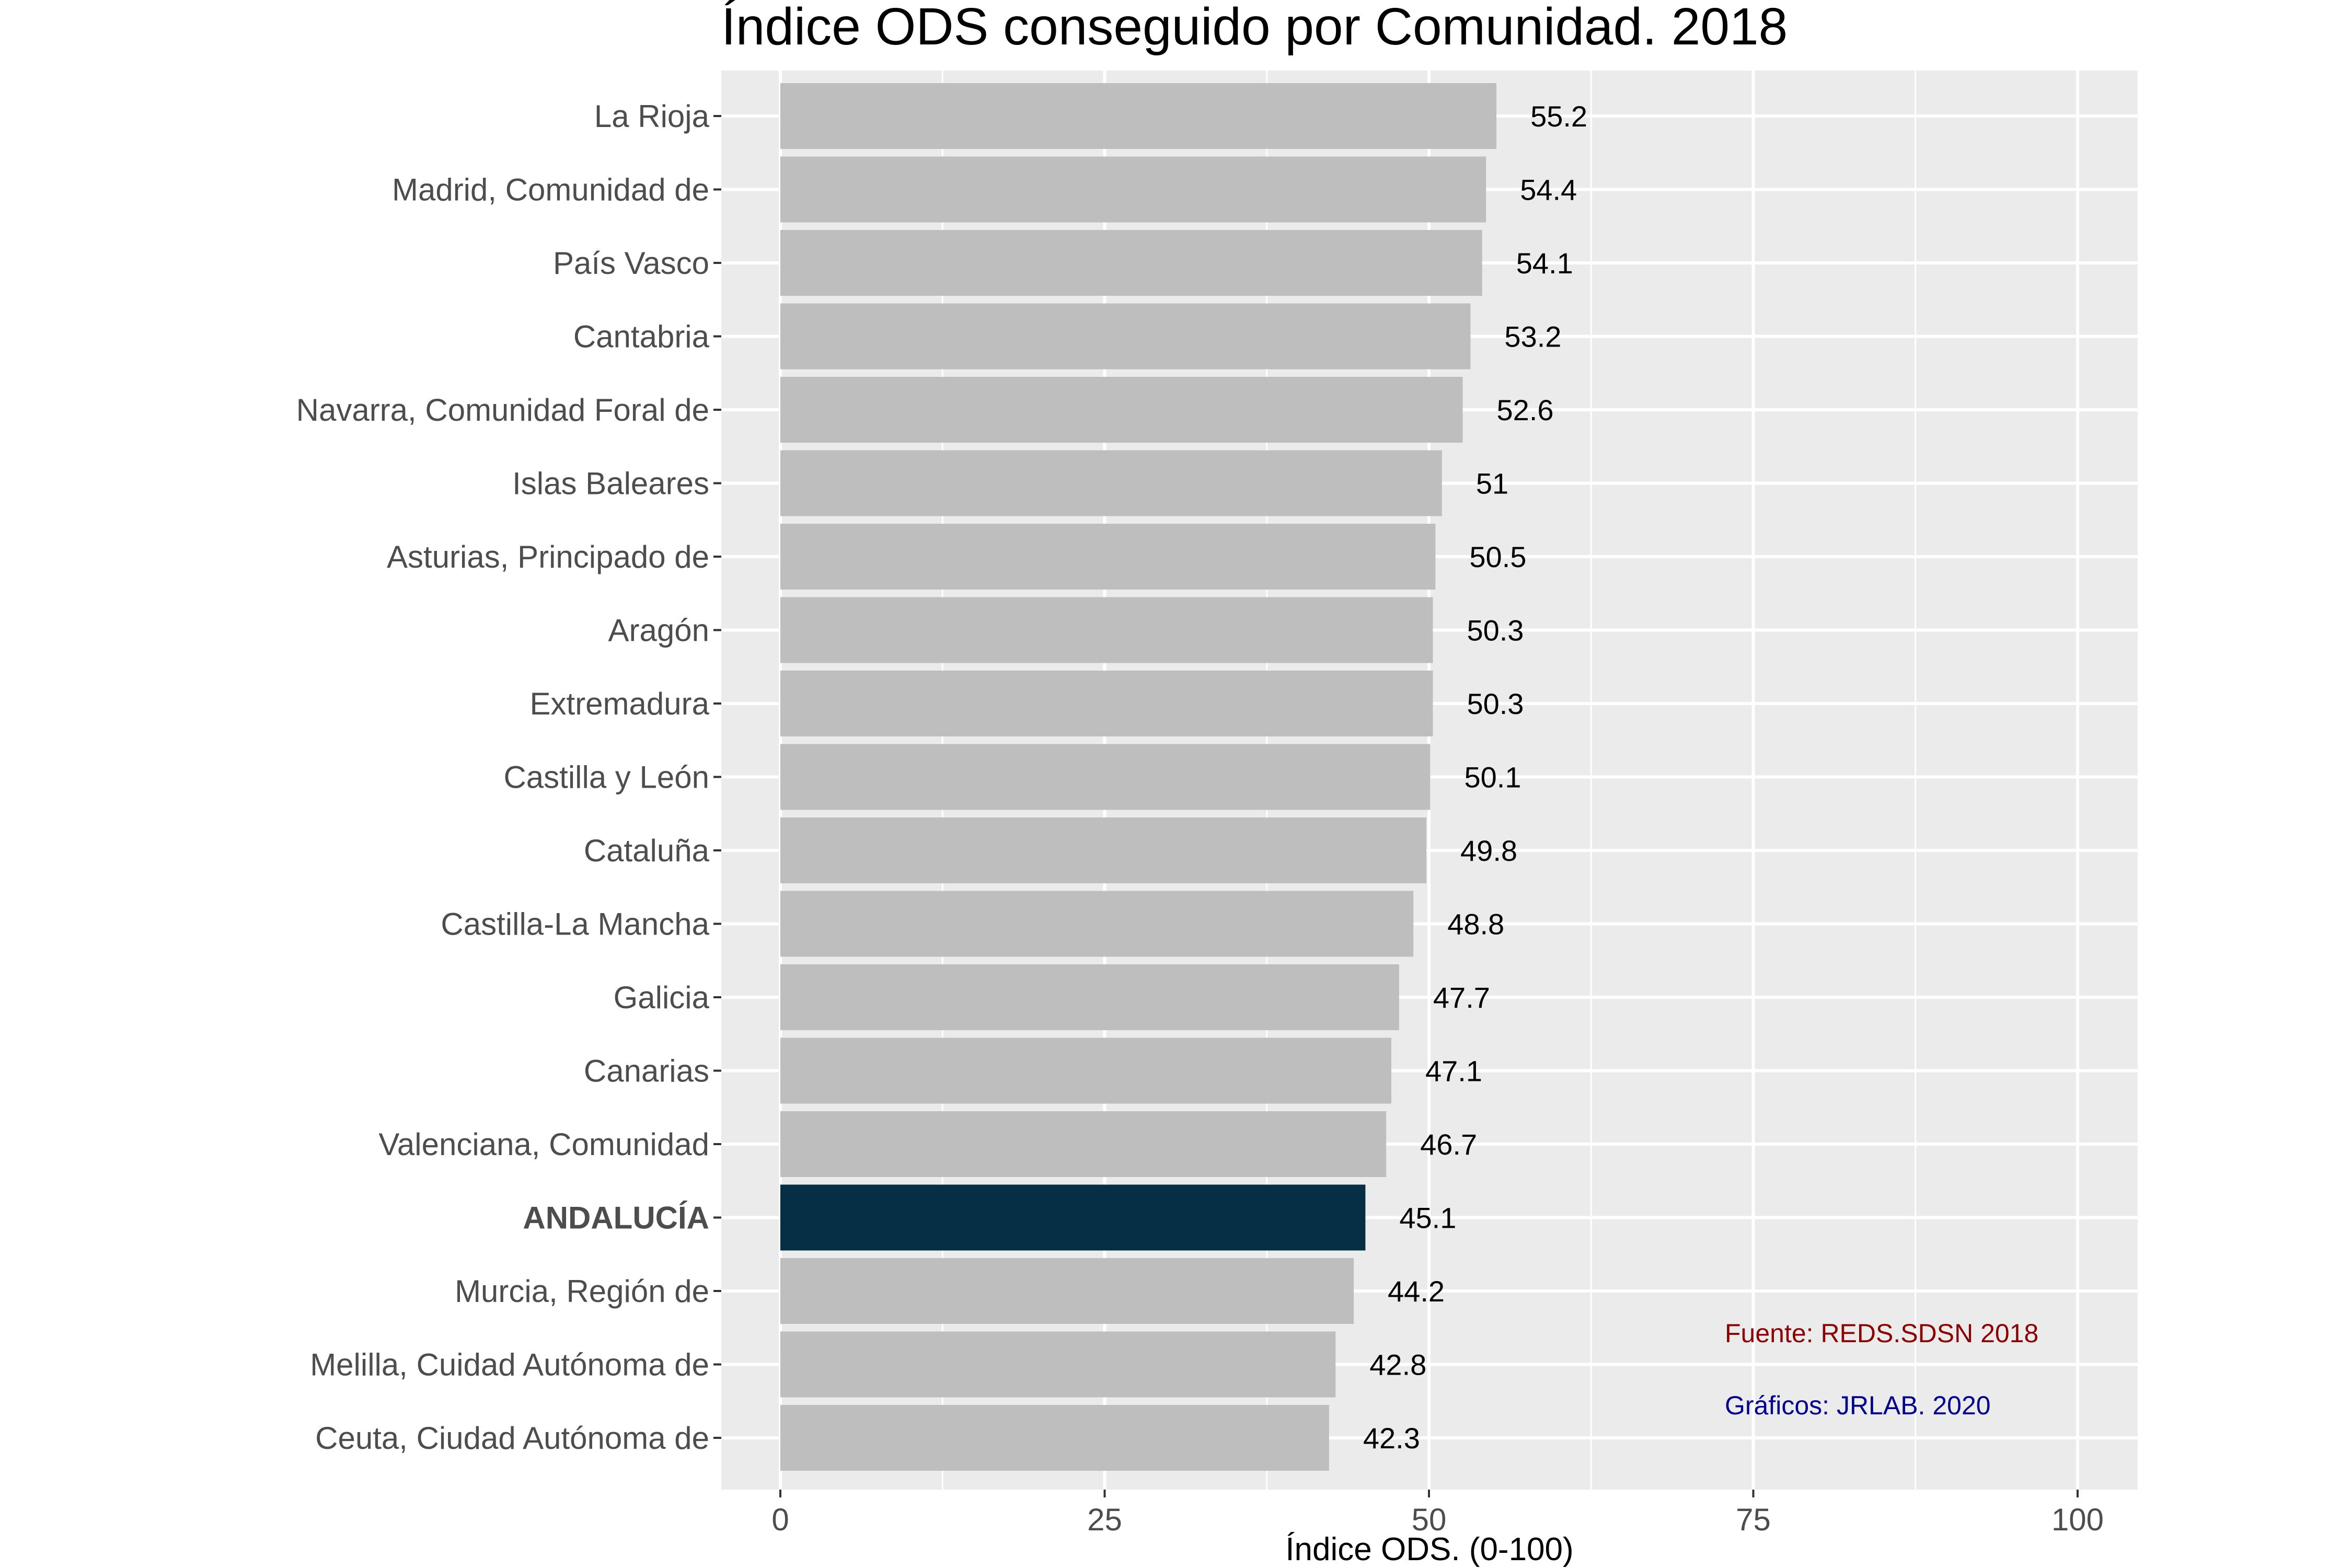 The width and height of the screenshot is (2352, 1568). I want to click on category-label: País Vasco, so click(631, 263).